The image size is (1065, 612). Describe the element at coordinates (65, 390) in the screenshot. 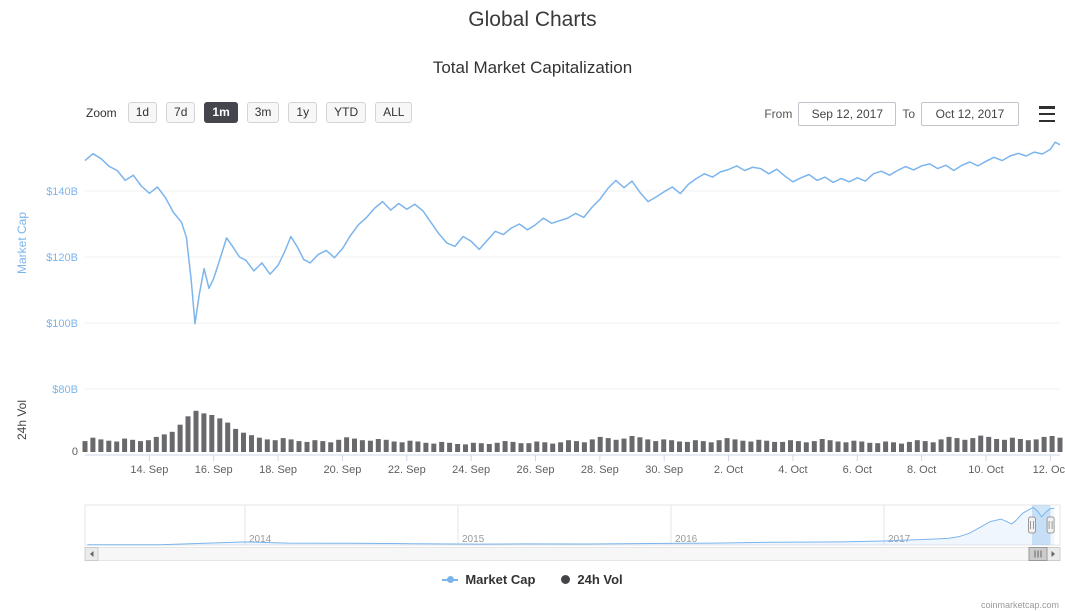

I see `svg-text: $80B` at that location.